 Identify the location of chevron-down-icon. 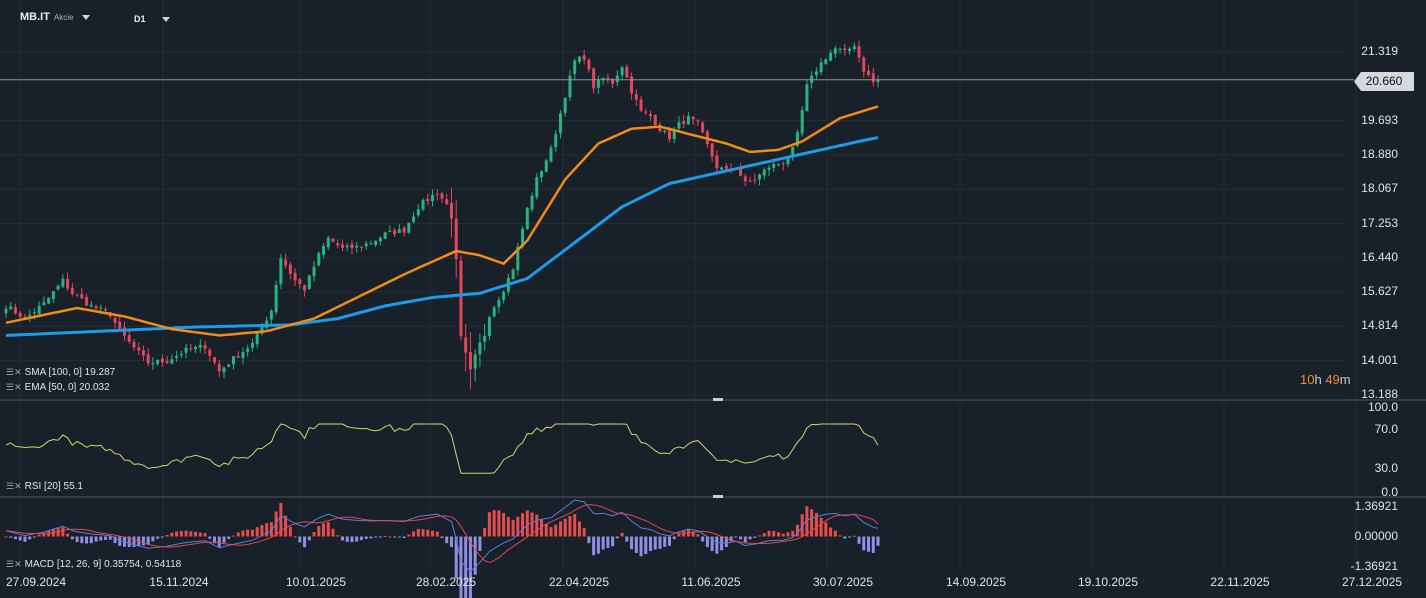
(165, 20).